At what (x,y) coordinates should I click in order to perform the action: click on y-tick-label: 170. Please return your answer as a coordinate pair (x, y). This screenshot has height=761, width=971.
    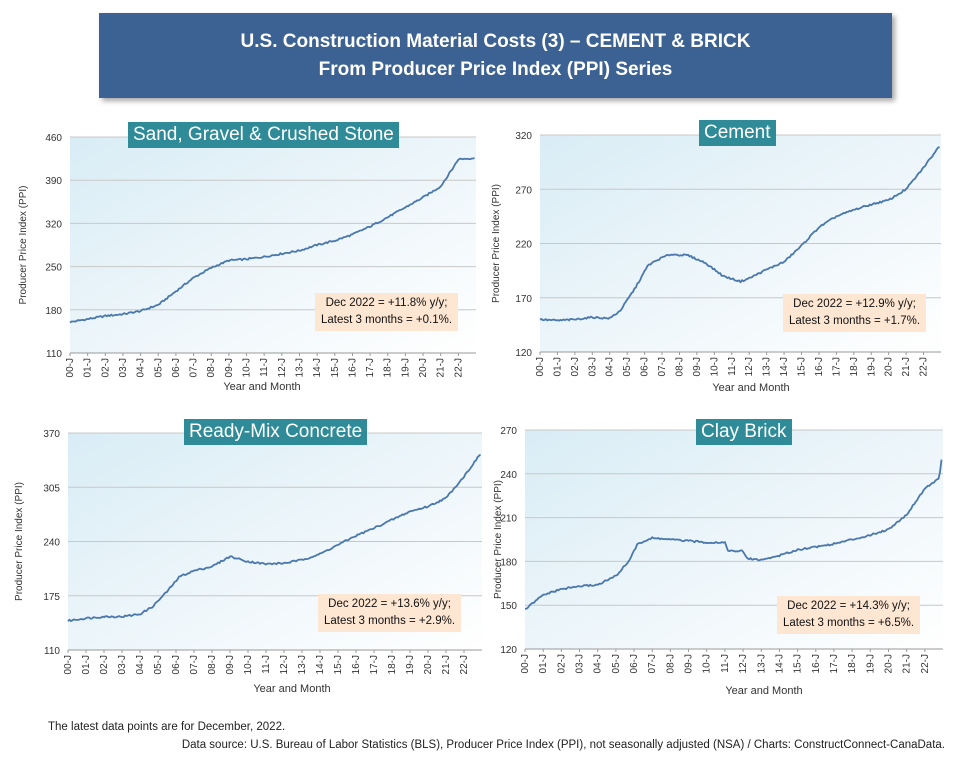
    Looking at the image, I should click on (523, 299).